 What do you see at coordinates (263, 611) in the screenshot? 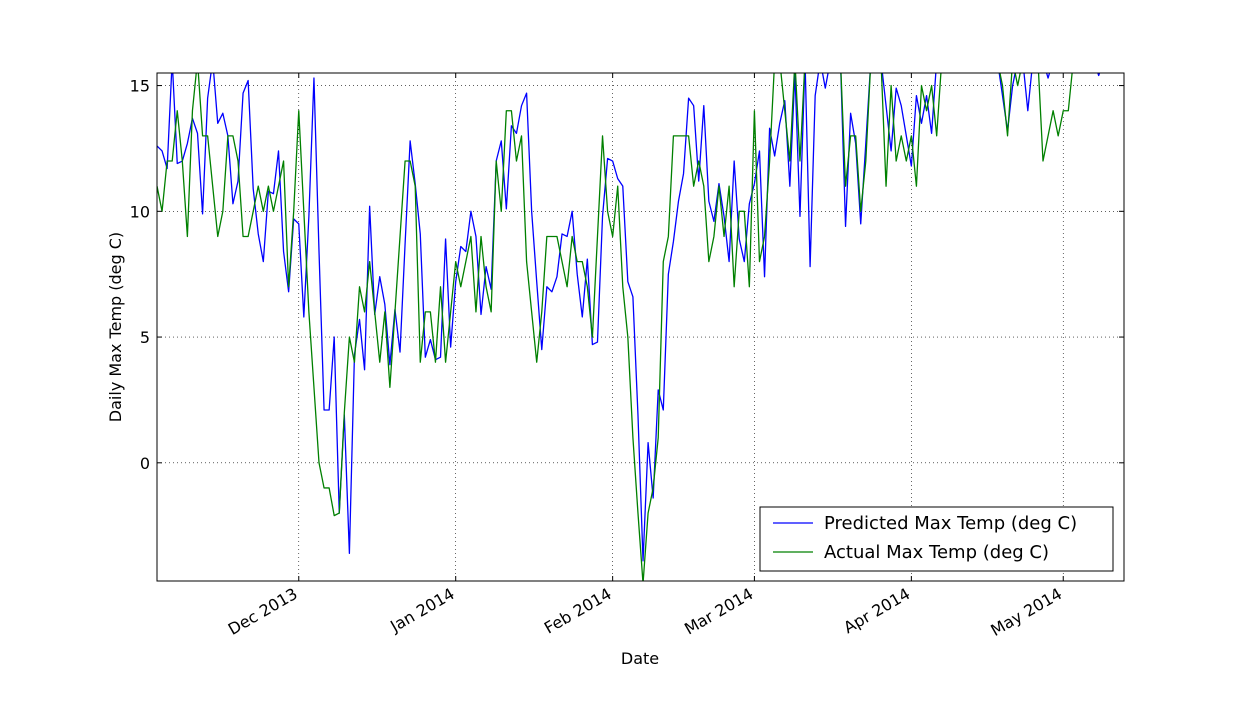
I see `x-tick-label: Dec 2013` at bounding box center [263, 611].